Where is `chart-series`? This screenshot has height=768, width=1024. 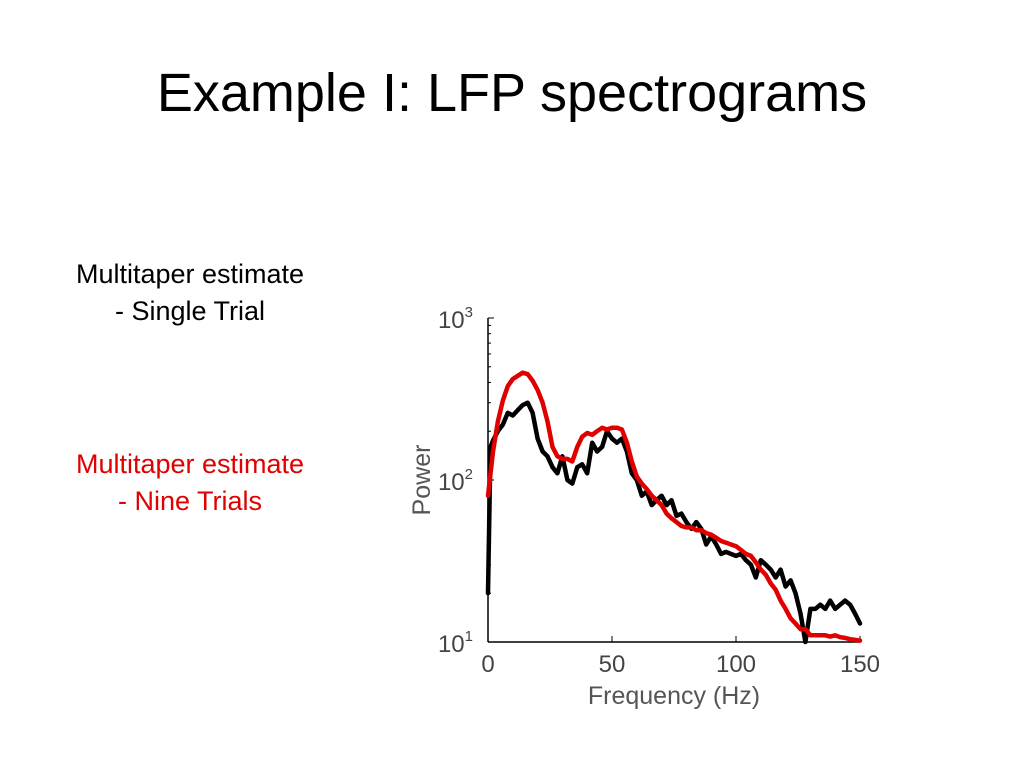
chart-series is located at coordinates (674, 507).